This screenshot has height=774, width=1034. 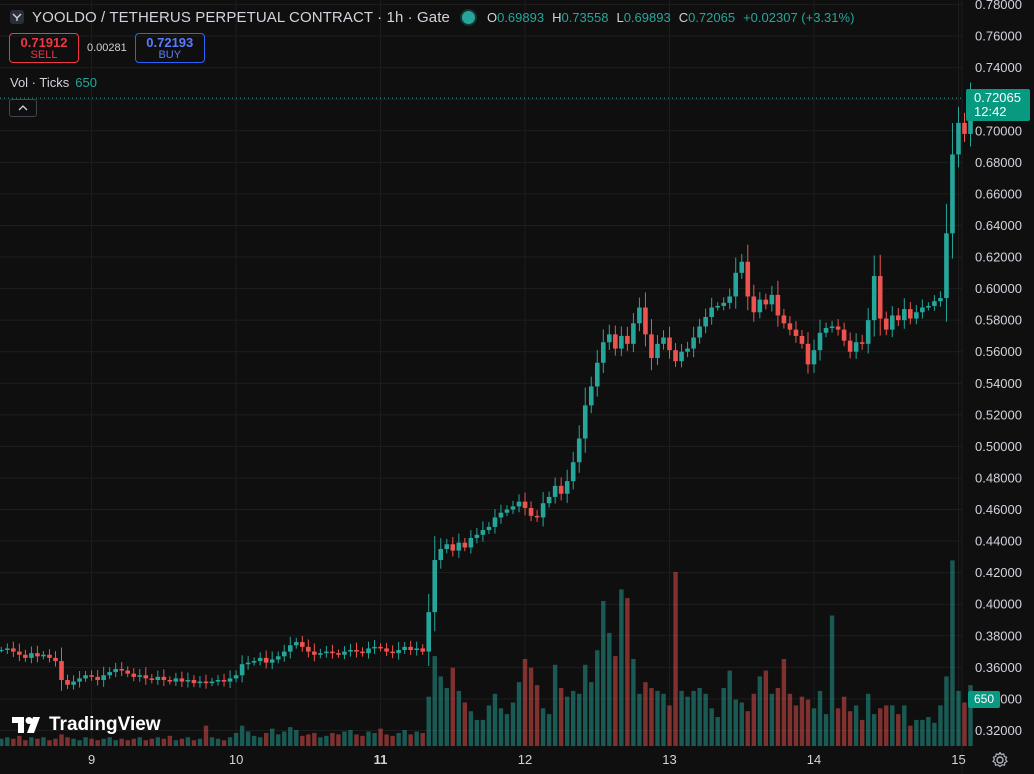 What do you see at coordinates (527, 759) in the screenshot?
I see `time-axis: 9 10 11 12 13 14 15` at bounding box center [527, 759].